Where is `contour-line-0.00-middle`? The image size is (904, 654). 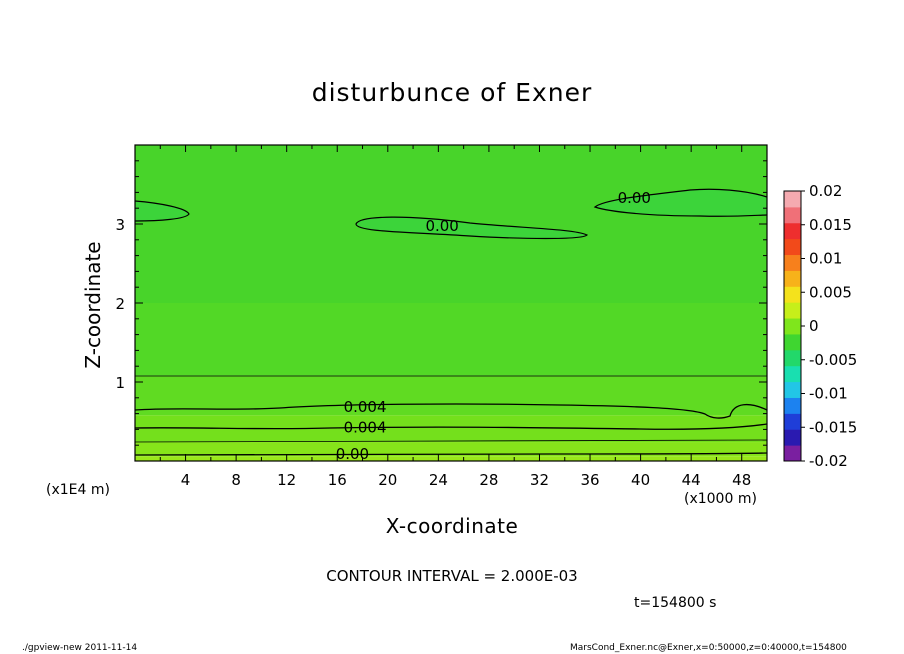
contour-line-0.00-middle is located at coordinates (472, 228).